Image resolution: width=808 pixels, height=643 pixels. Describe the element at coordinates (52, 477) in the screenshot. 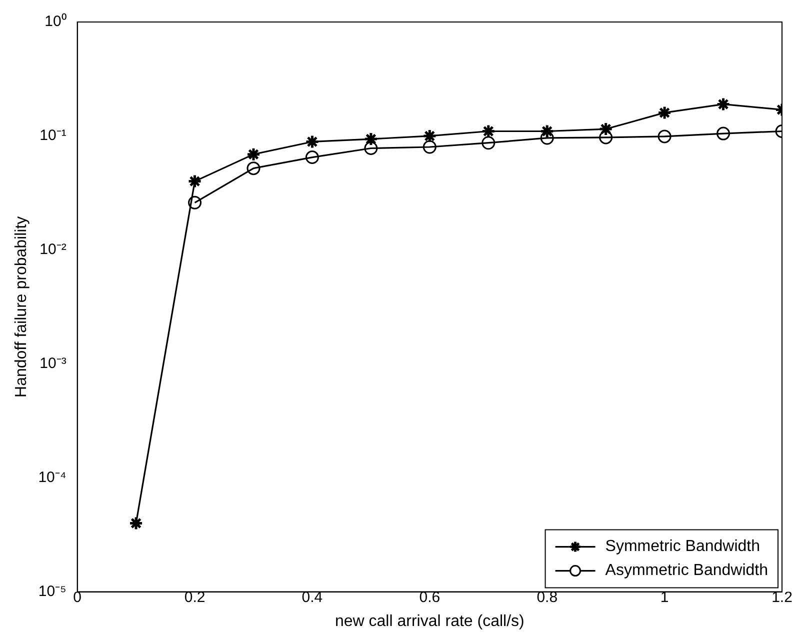

I see `y-tick-label: 10⁻⁴` at that location.